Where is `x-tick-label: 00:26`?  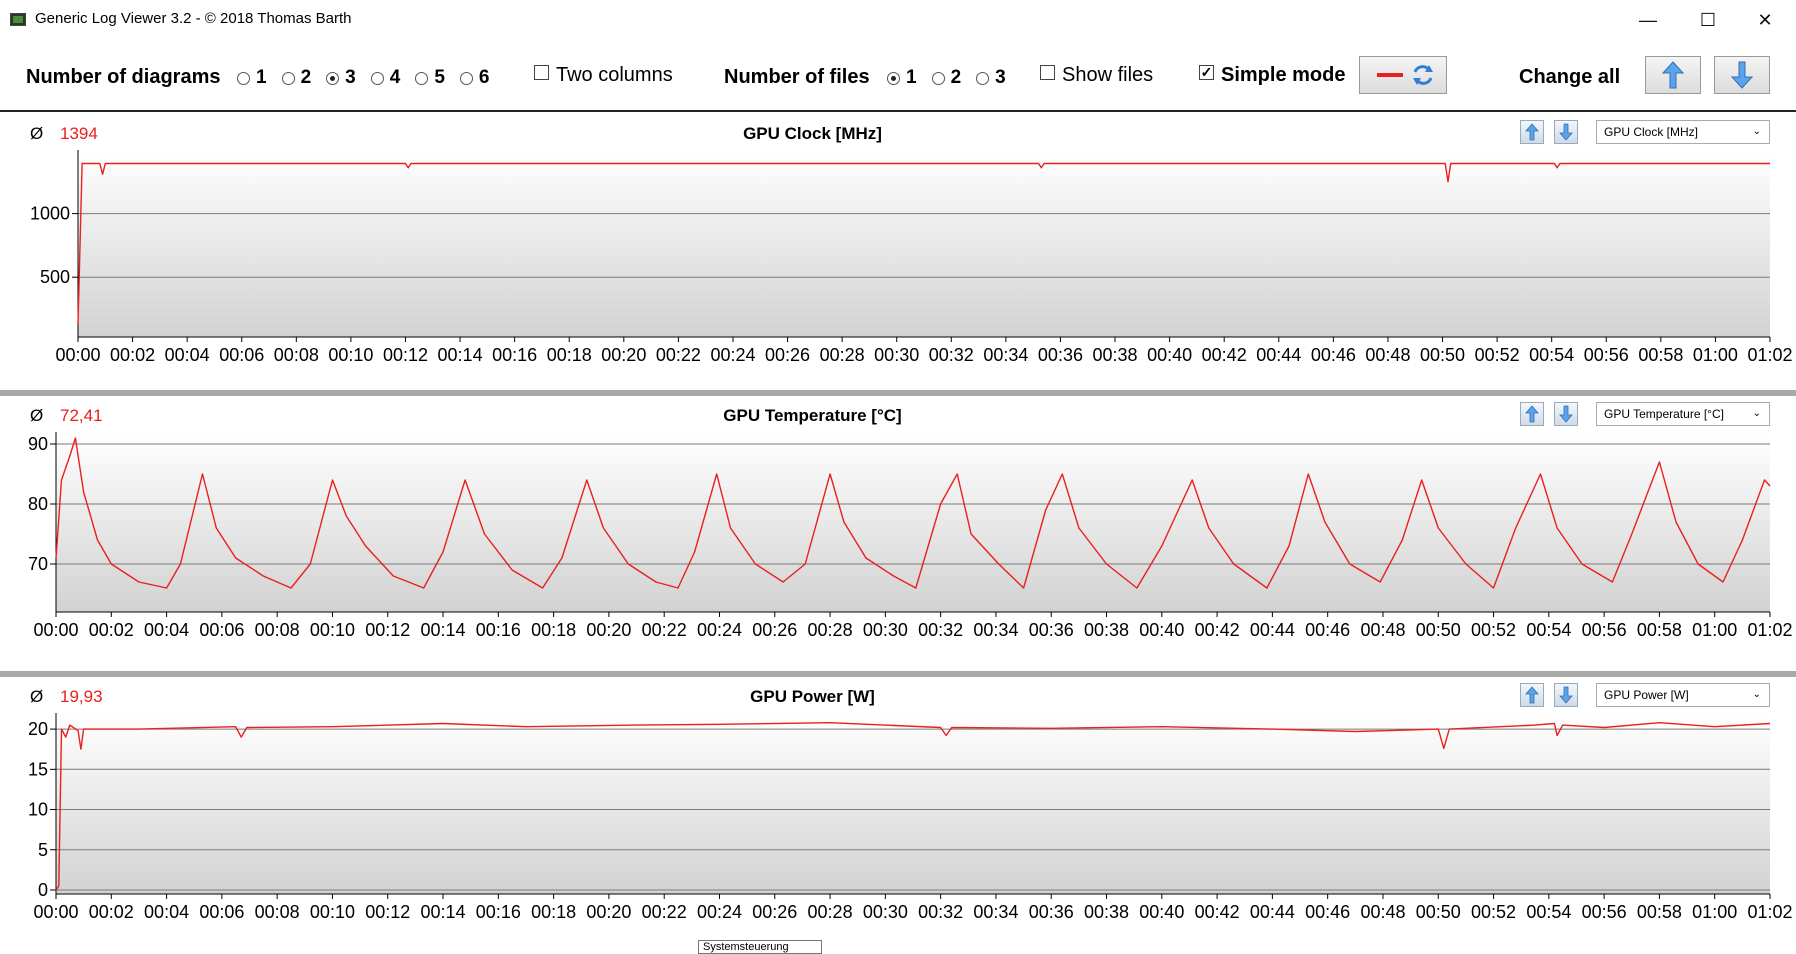 x-tick-label: 00:26 is located at coordinates (774, 912).